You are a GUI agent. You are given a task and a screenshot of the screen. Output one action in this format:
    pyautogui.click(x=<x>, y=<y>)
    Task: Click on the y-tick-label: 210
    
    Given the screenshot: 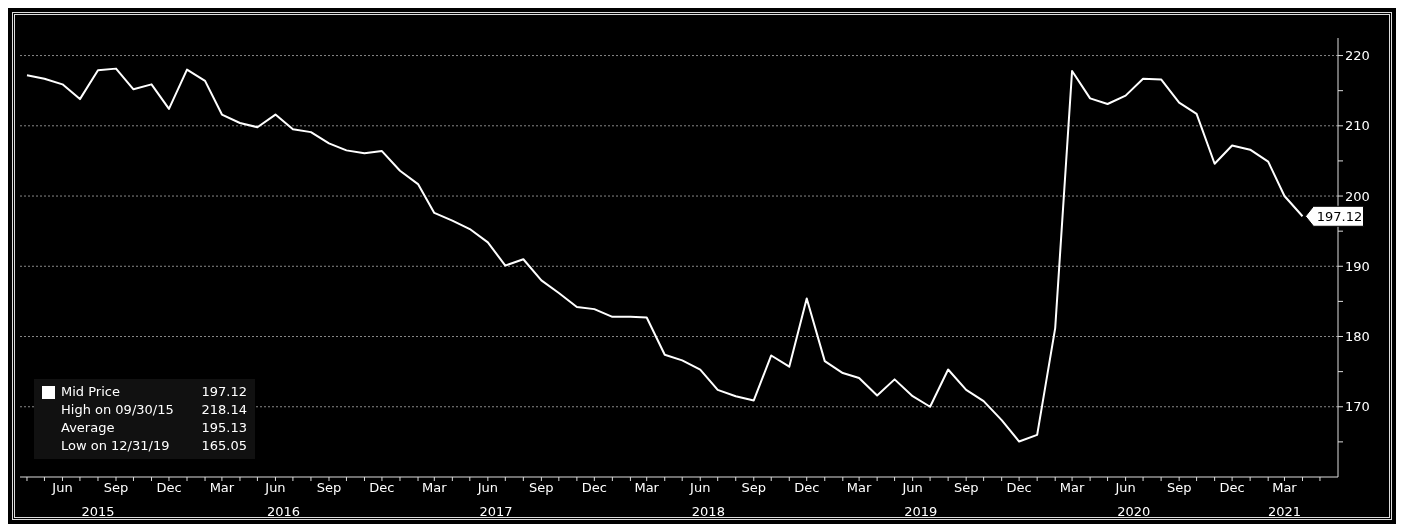 What is the action you would take?
    pyautogui.click(x=1357, y=126)
    